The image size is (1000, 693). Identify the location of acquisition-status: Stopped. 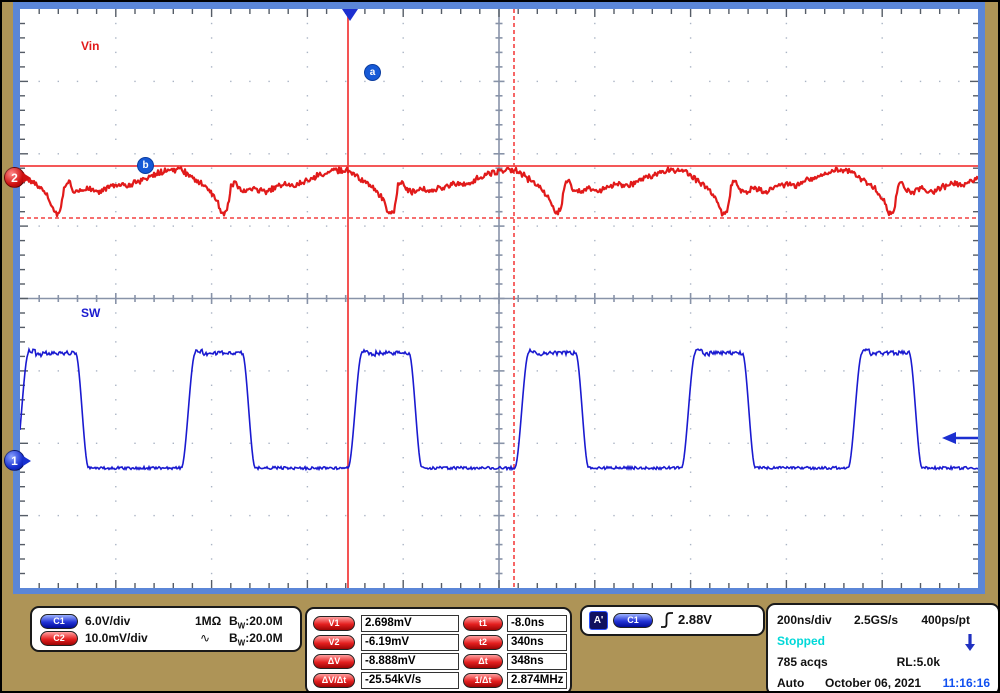
(801, 641).